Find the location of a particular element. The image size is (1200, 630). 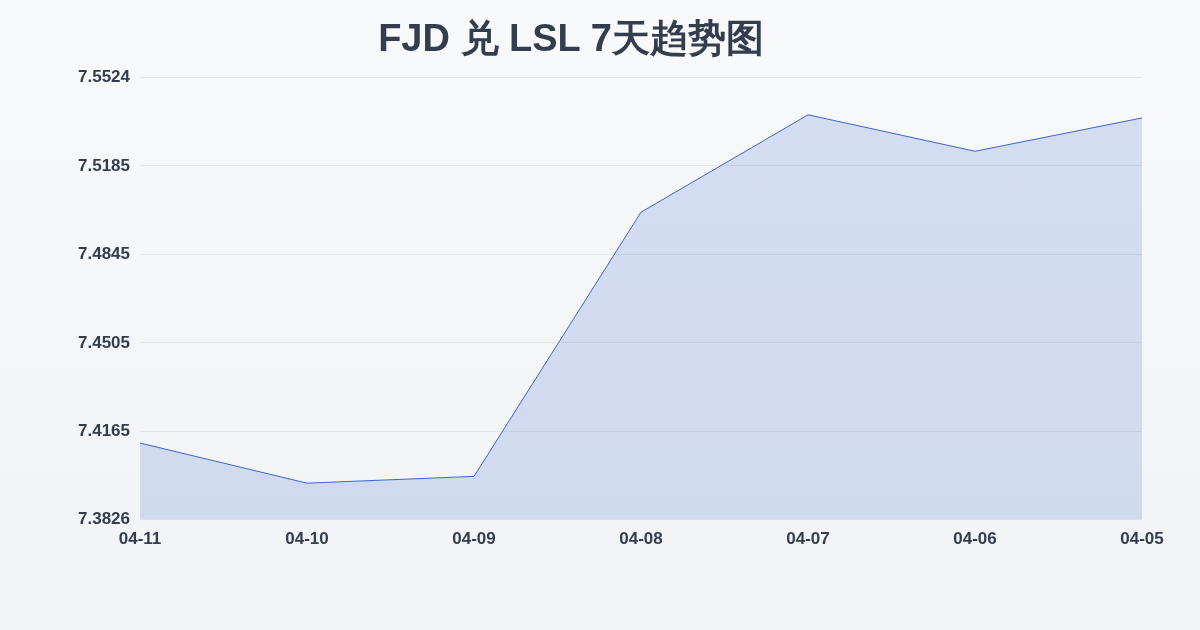

x-tick-label: 04-10 is located at coordinates (307, 539).